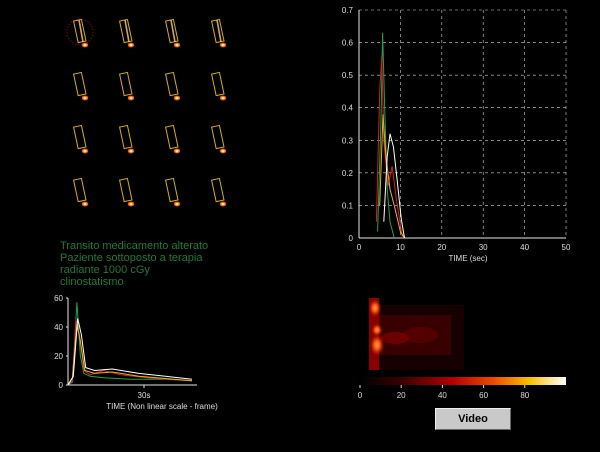  What do you see at coordinates (359, 247) in the screenshot?
I see `chart-x-tick-label: 0` at bounding box center [359, 247].